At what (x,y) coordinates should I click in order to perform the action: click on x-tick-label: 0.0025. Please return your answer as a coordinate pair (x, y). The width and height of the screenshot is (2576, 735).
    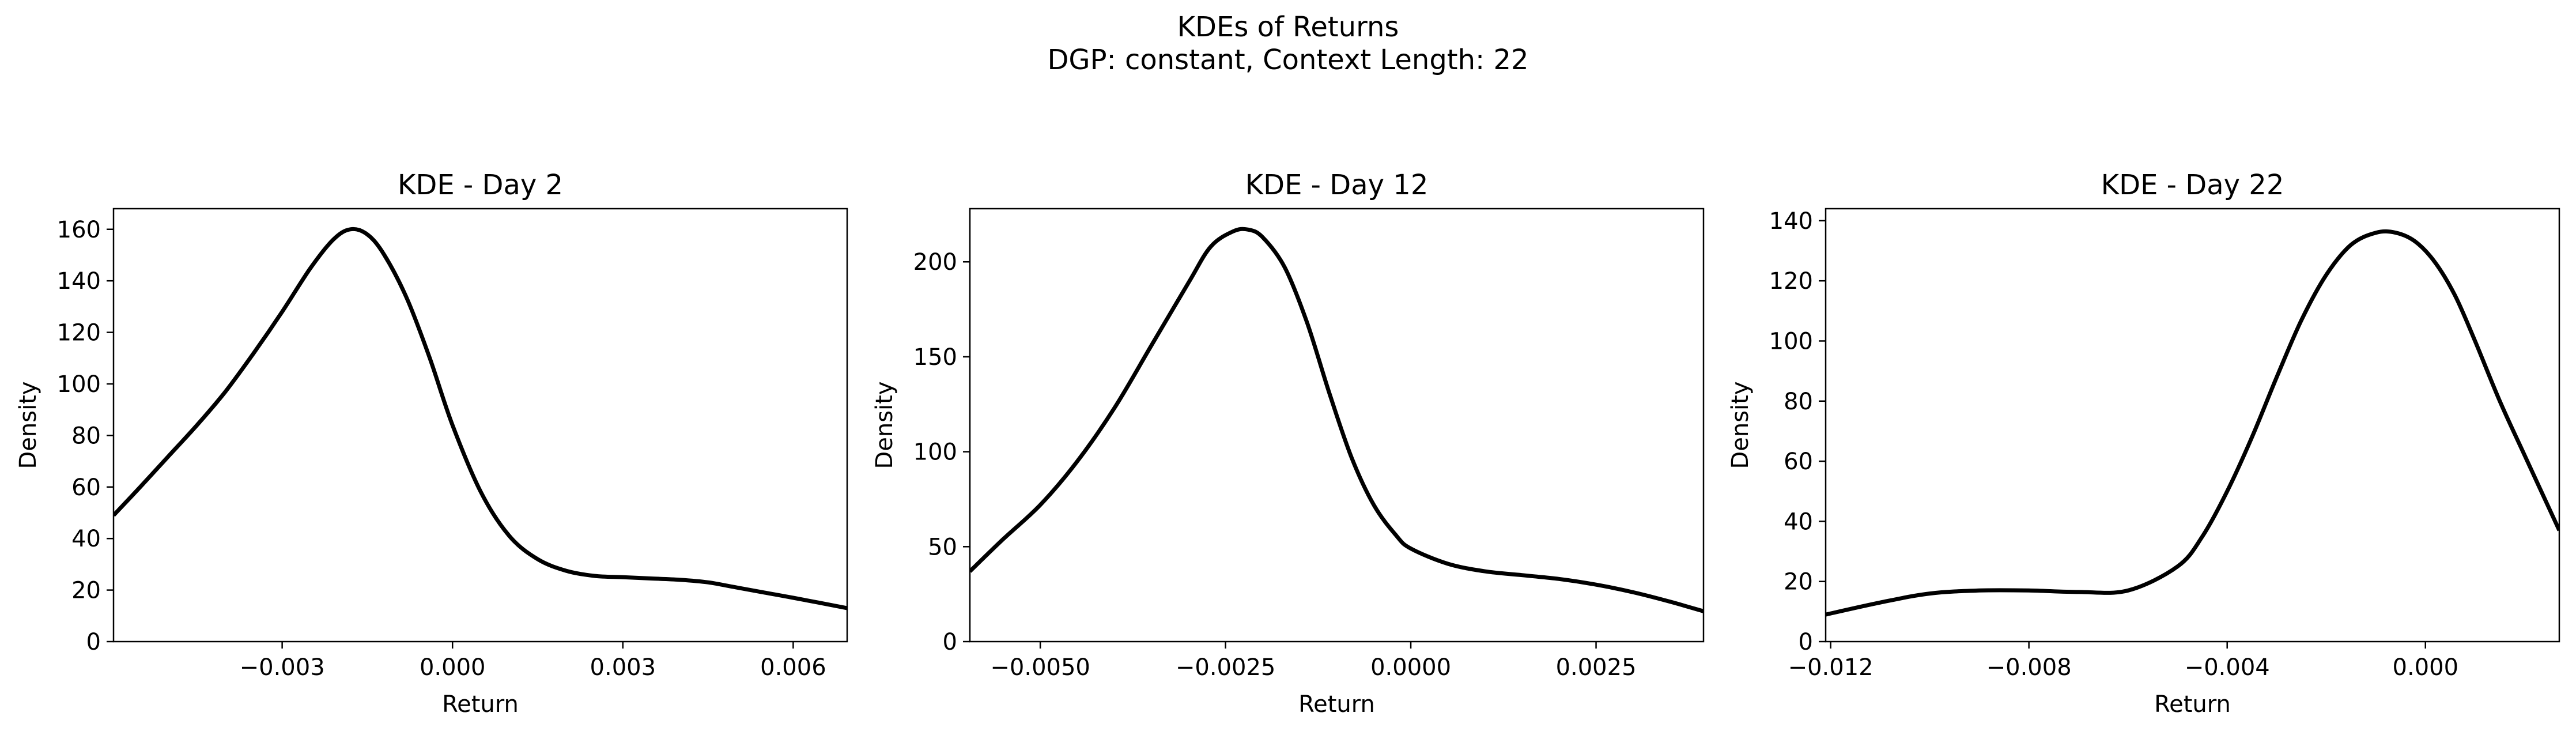
    Looking at the image, I should click on (1596, 667).